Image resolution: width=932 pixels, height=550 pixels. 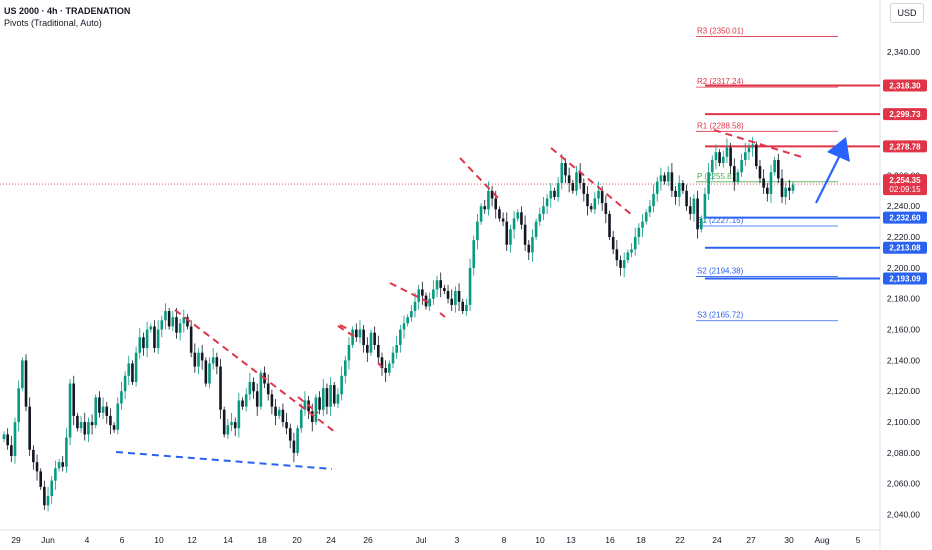 What do you see at coordinates (905, 146) in the screenshot?
I see `key-level-tag-text: 2,278.78` at bounding box center [905, 146].